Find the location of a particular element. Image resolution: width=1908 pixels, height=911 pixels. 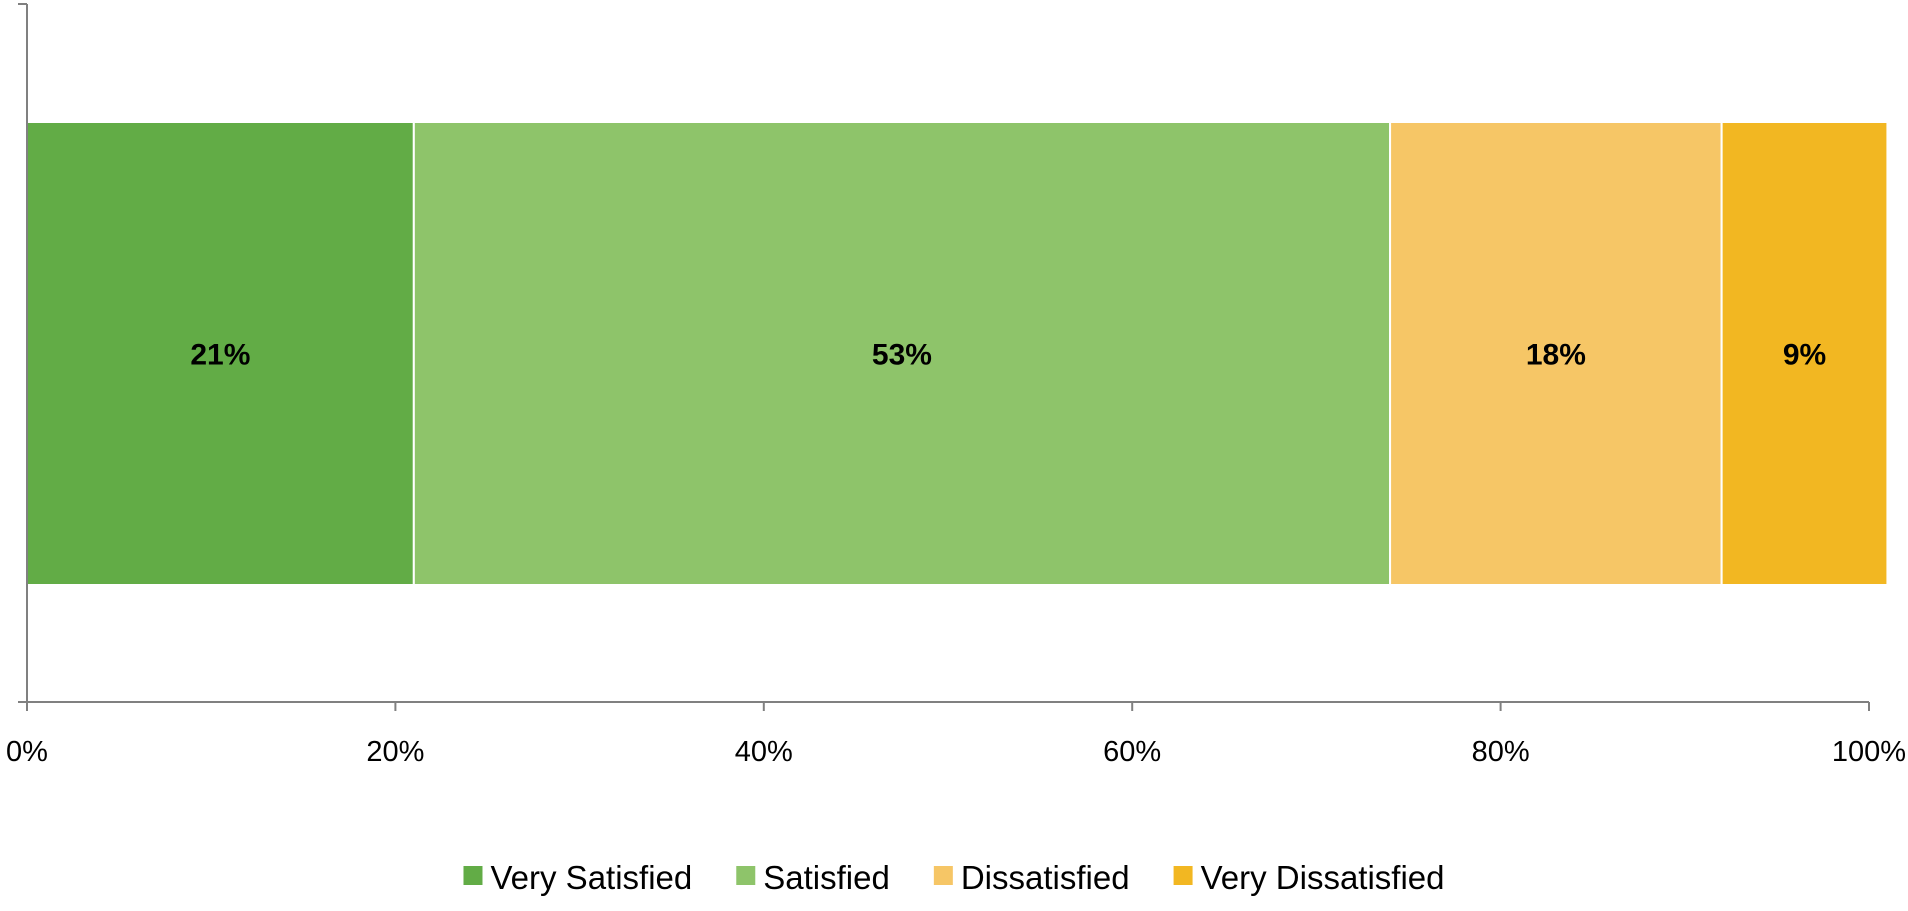

x-tick-label: 0% is located at coordinates (27, 752).